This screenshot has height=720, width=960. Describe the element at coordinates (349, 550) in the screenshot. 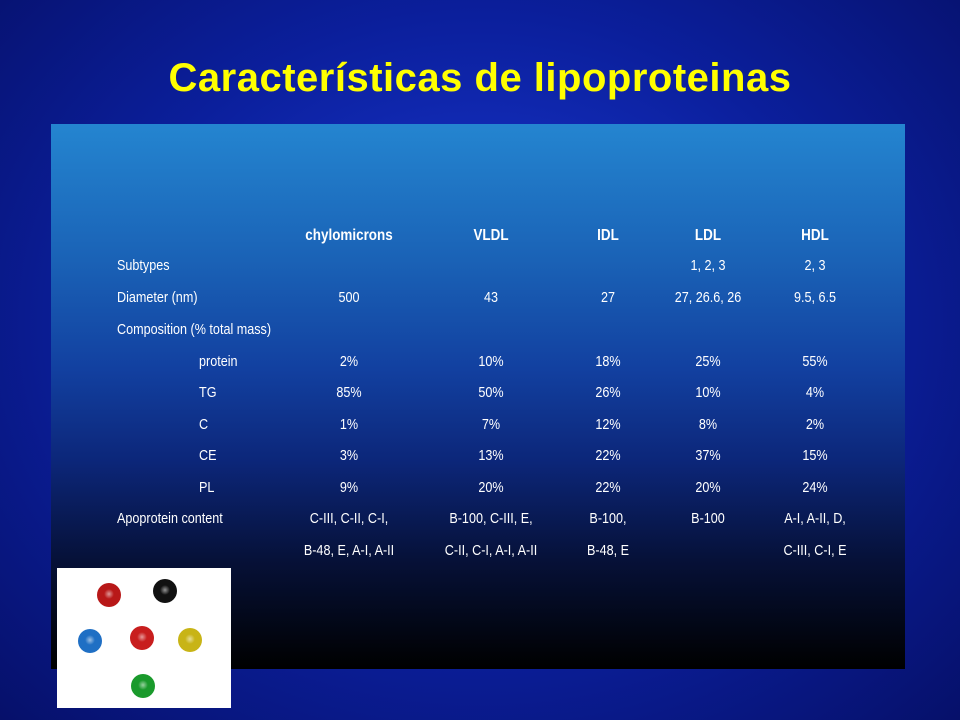

I see `table-cell: B-48, E, A-I, A-II` at that location.